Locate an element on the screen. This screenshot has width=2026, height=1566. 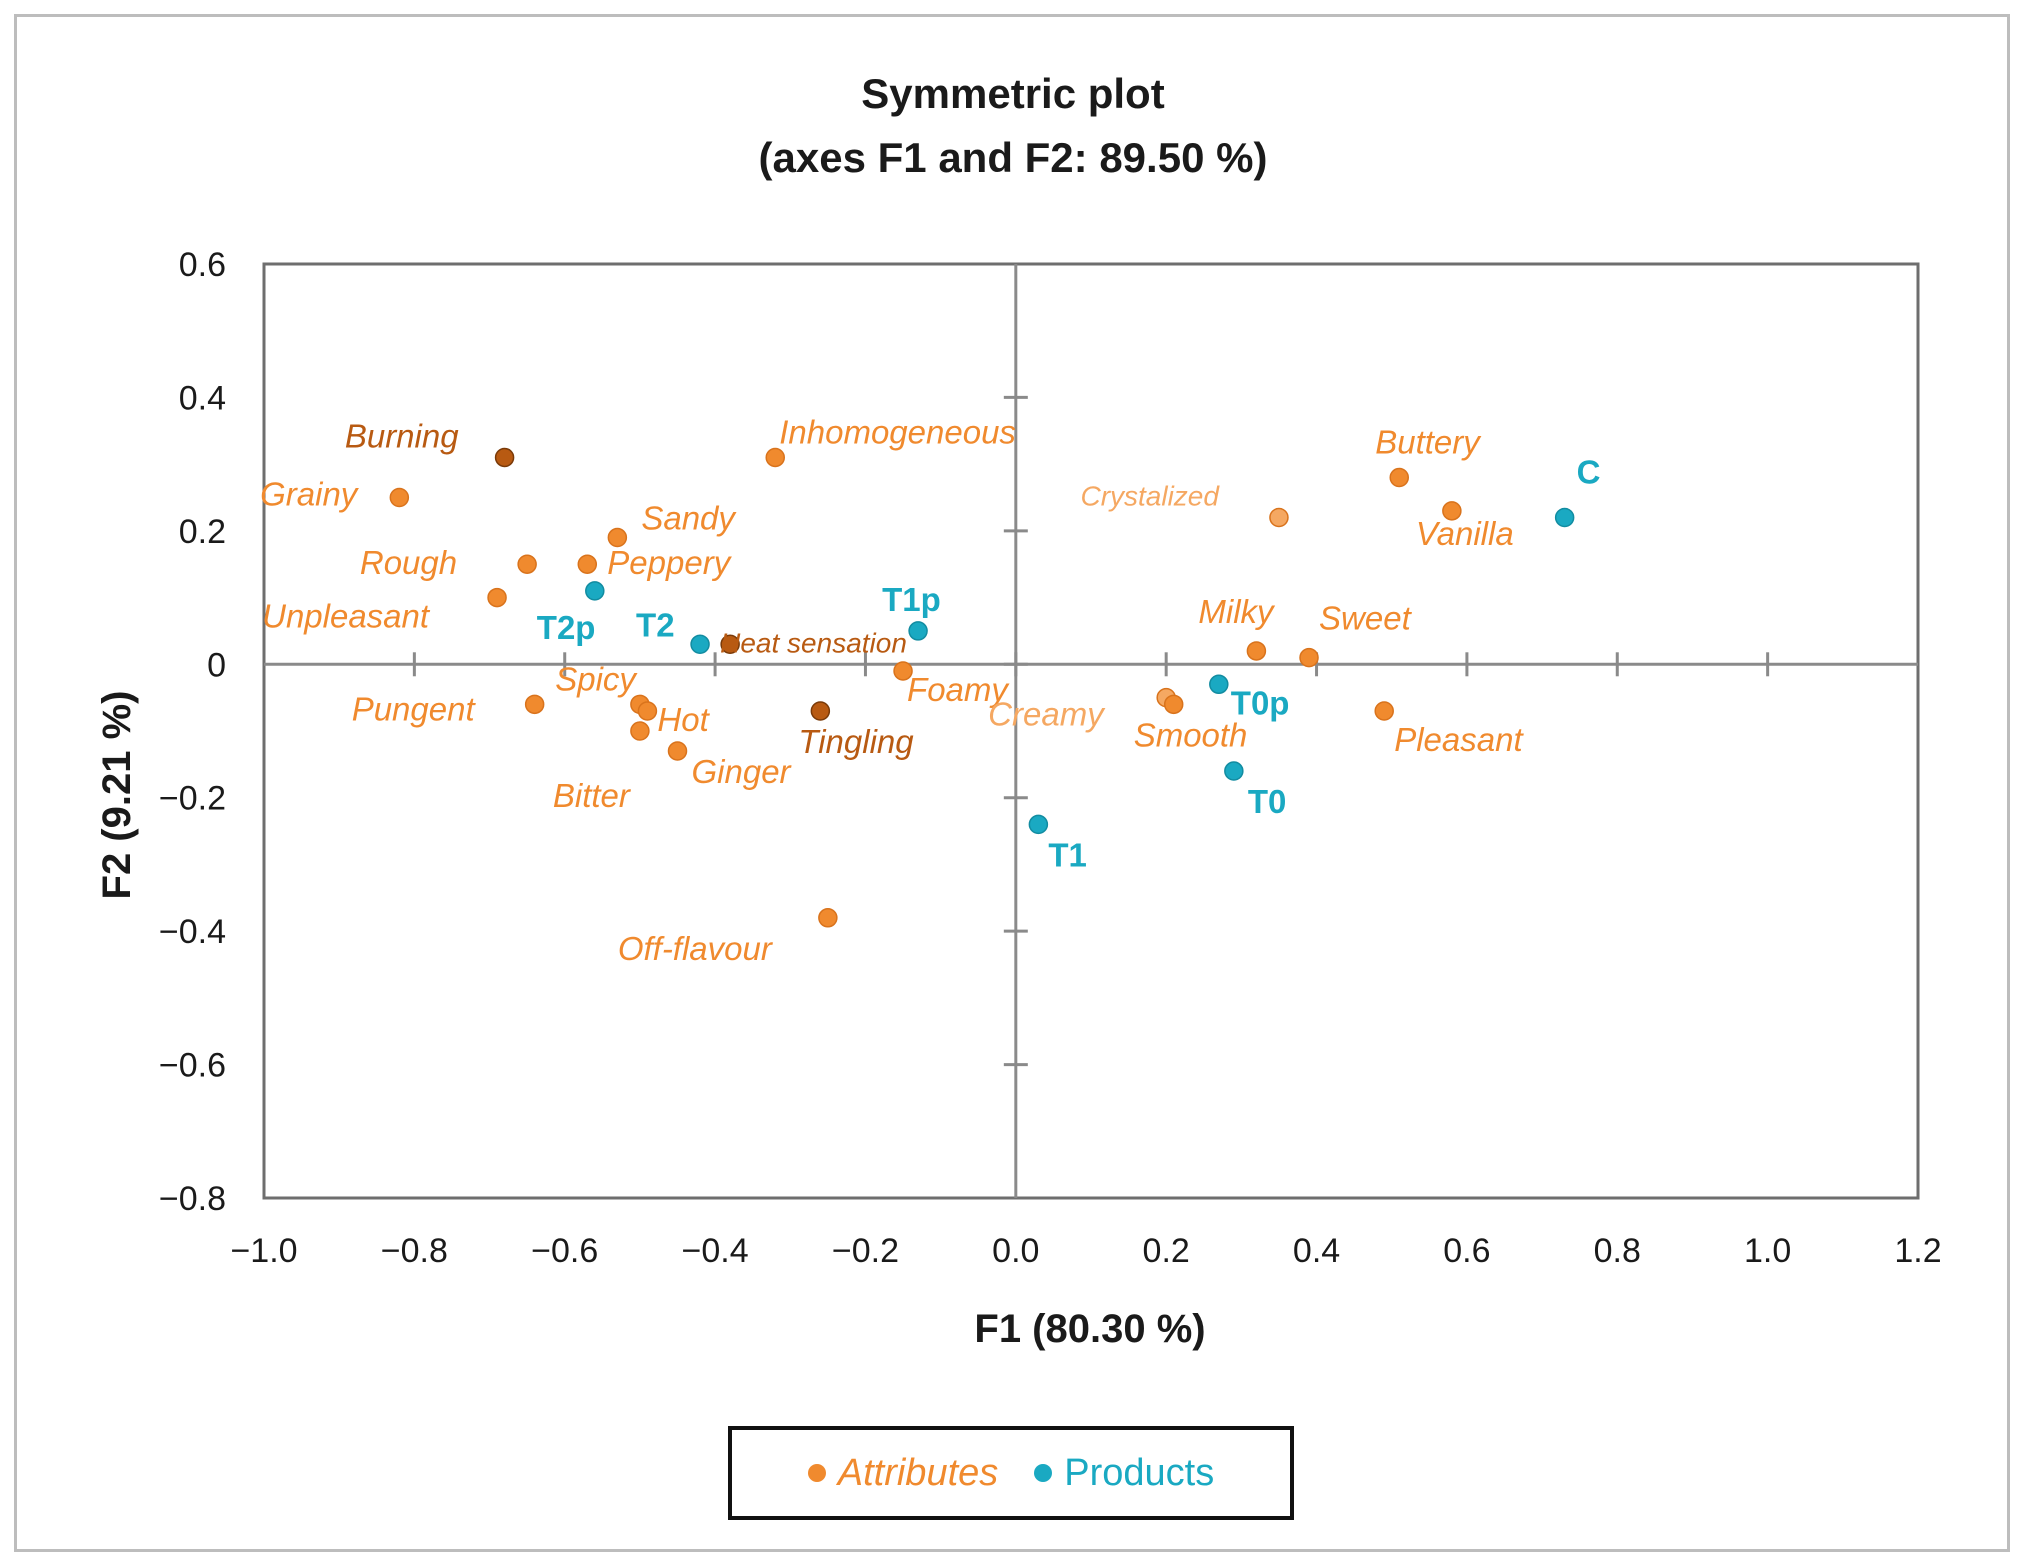
x-tick-label: 1.2 is located at coordinates (1917, 1251).